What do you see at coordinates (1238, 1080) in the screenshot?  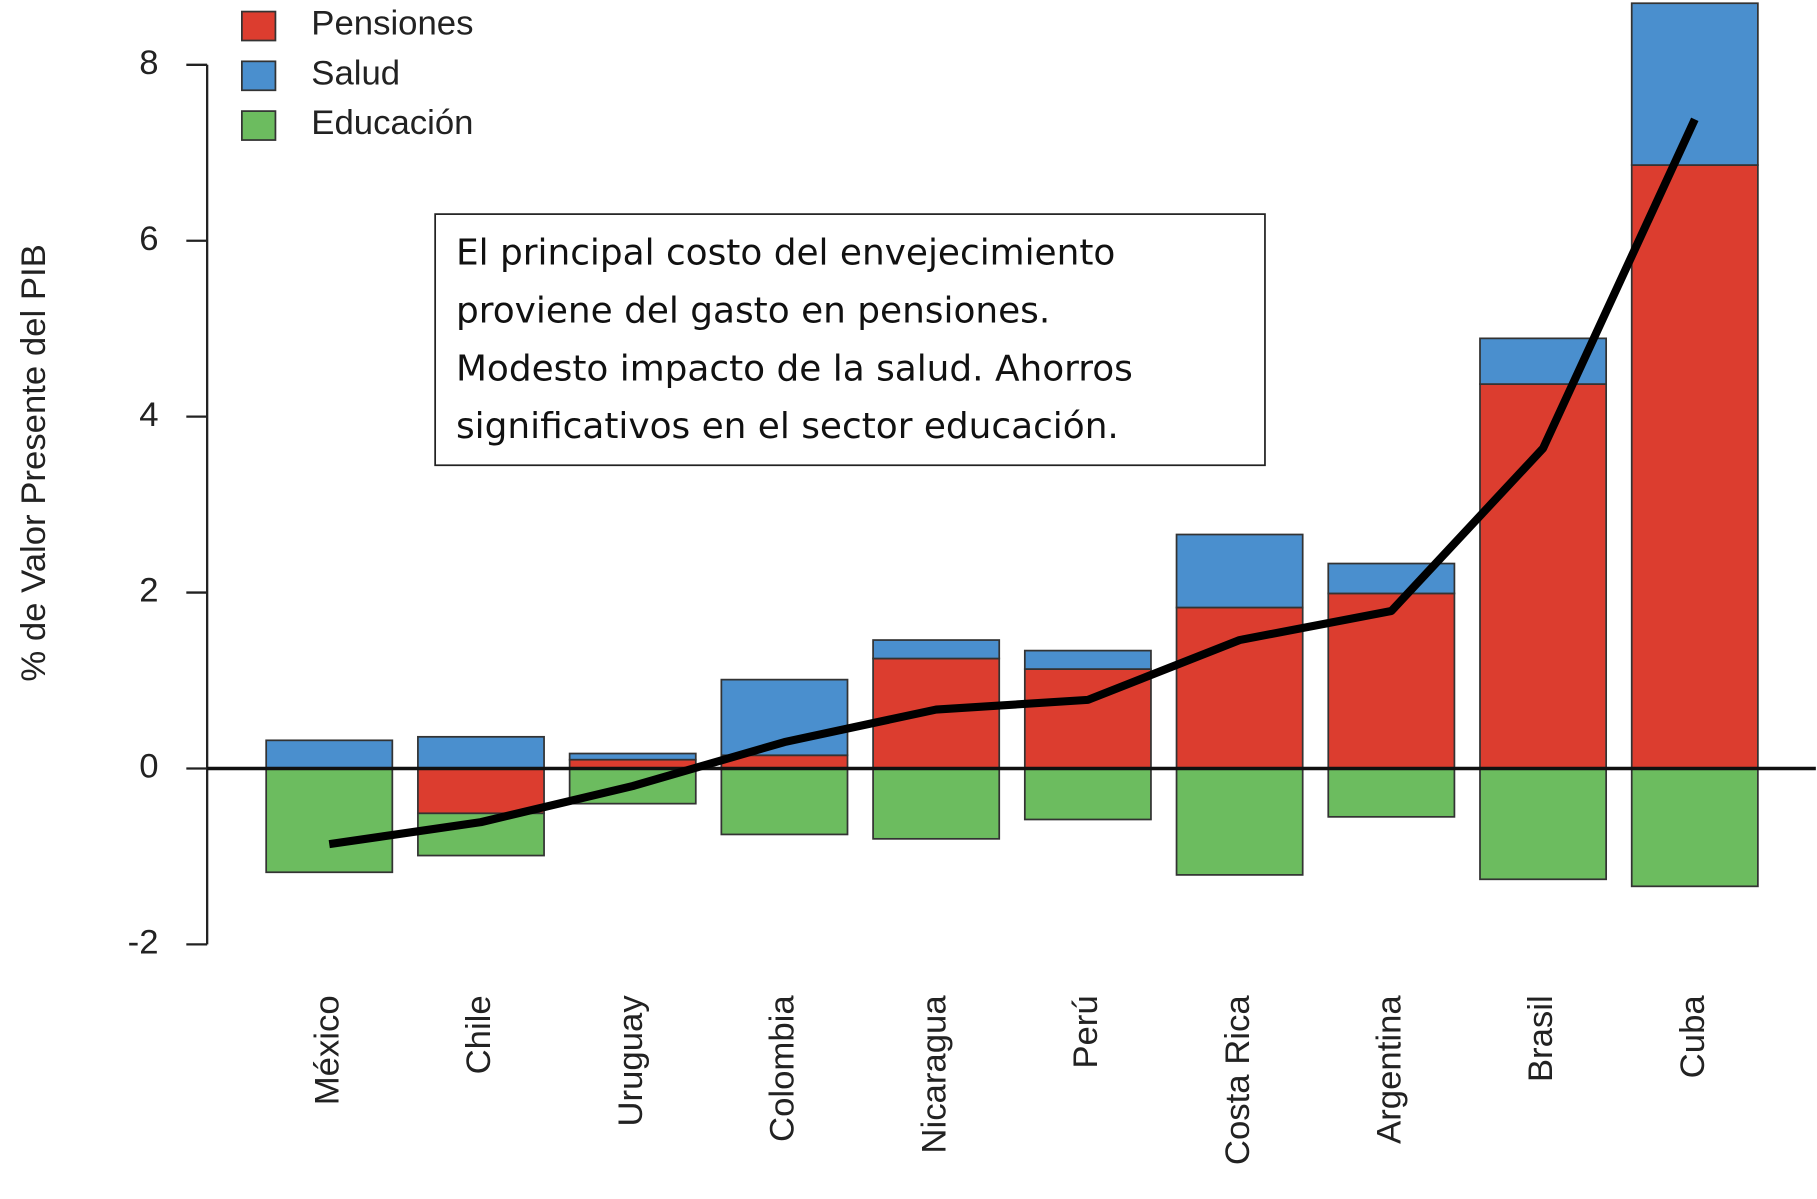 I see `x-tick-label: Costa Rica` at bounding box center [1238, 1080].